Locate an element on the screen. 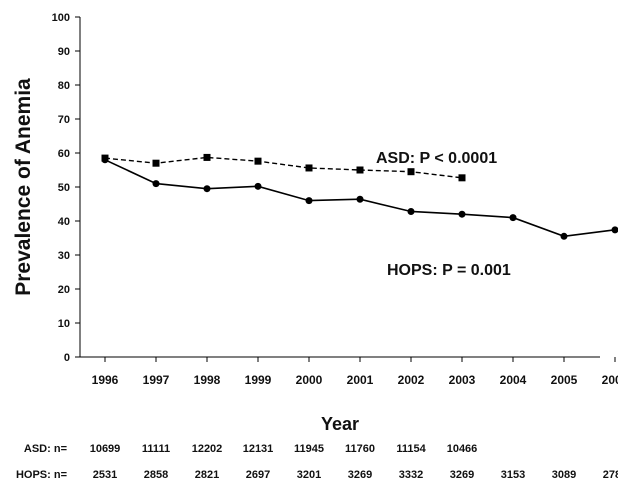 This screenshot has width=618, height=484. y-tick-label: 80 is located at coordinates (64, 86).